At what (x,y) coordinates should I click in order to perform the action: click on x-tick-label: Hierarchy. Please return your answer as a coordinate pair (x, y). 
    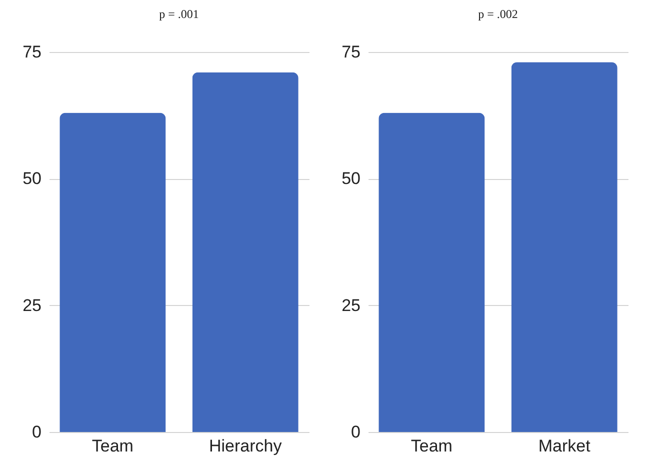
    Looking at the image, I should click on (245, 446).